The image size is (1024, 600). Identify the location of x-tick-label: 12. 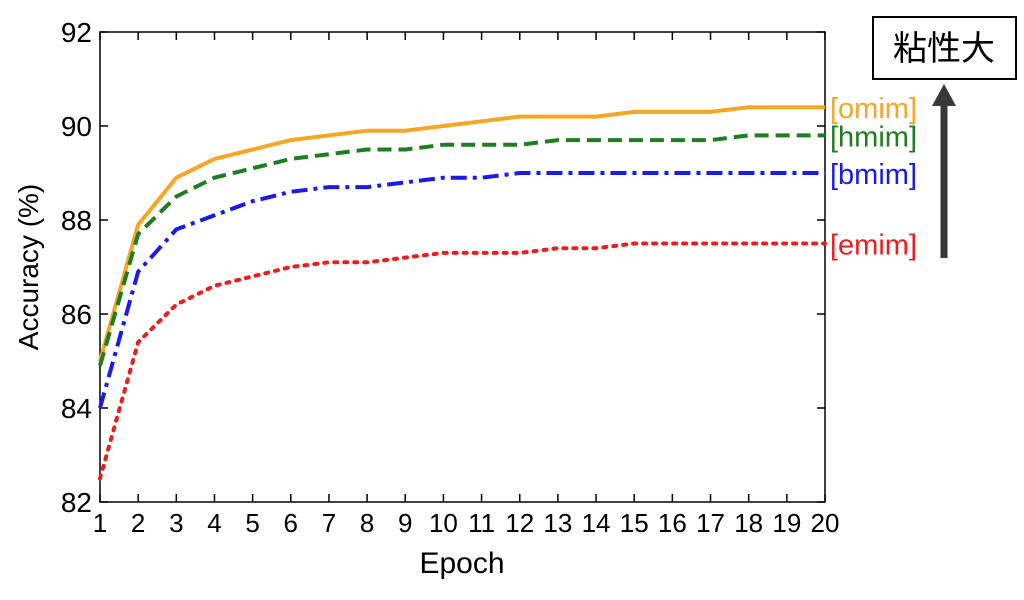
(519, 523).